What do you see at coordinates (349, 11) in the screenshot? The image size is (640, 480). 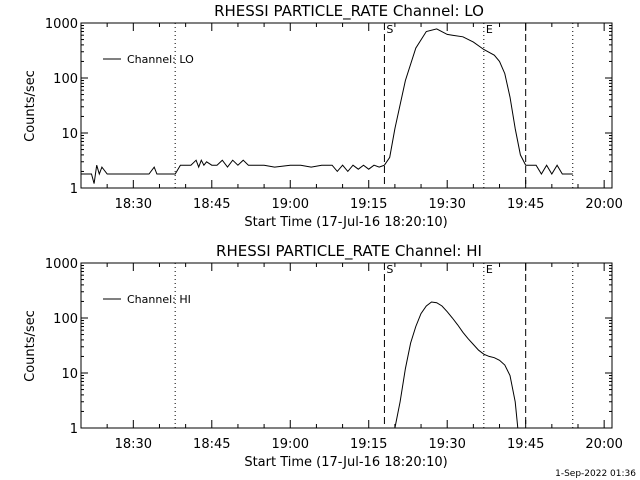 I see `chart-title: RHESSI PARTICLE_RATE Channel: LO` at bounding box center [349, 11].